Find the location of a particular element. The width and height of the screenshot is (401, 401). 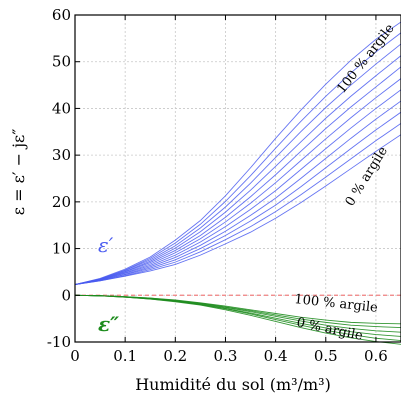

y-axis-label: ε = ε′ − jε″ is located at coordinates (18, 172).